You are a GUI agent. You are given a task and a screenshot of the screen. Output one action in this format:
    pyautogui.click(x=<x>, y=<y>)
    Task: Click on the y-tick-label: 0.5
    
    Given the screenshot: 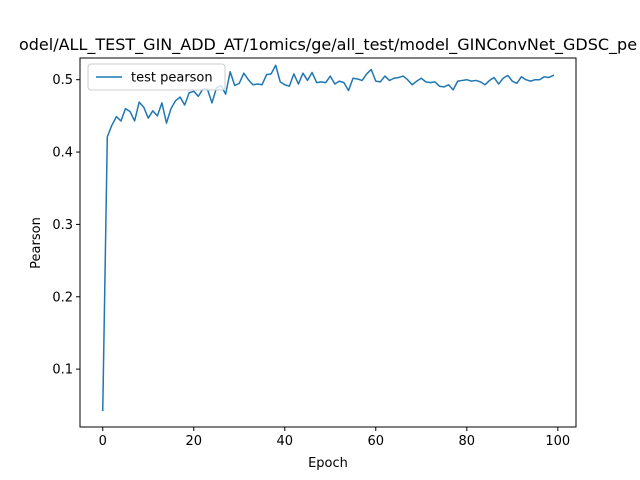 What is the action you would take?
    pyautogui.click(x=62, y=80)
    